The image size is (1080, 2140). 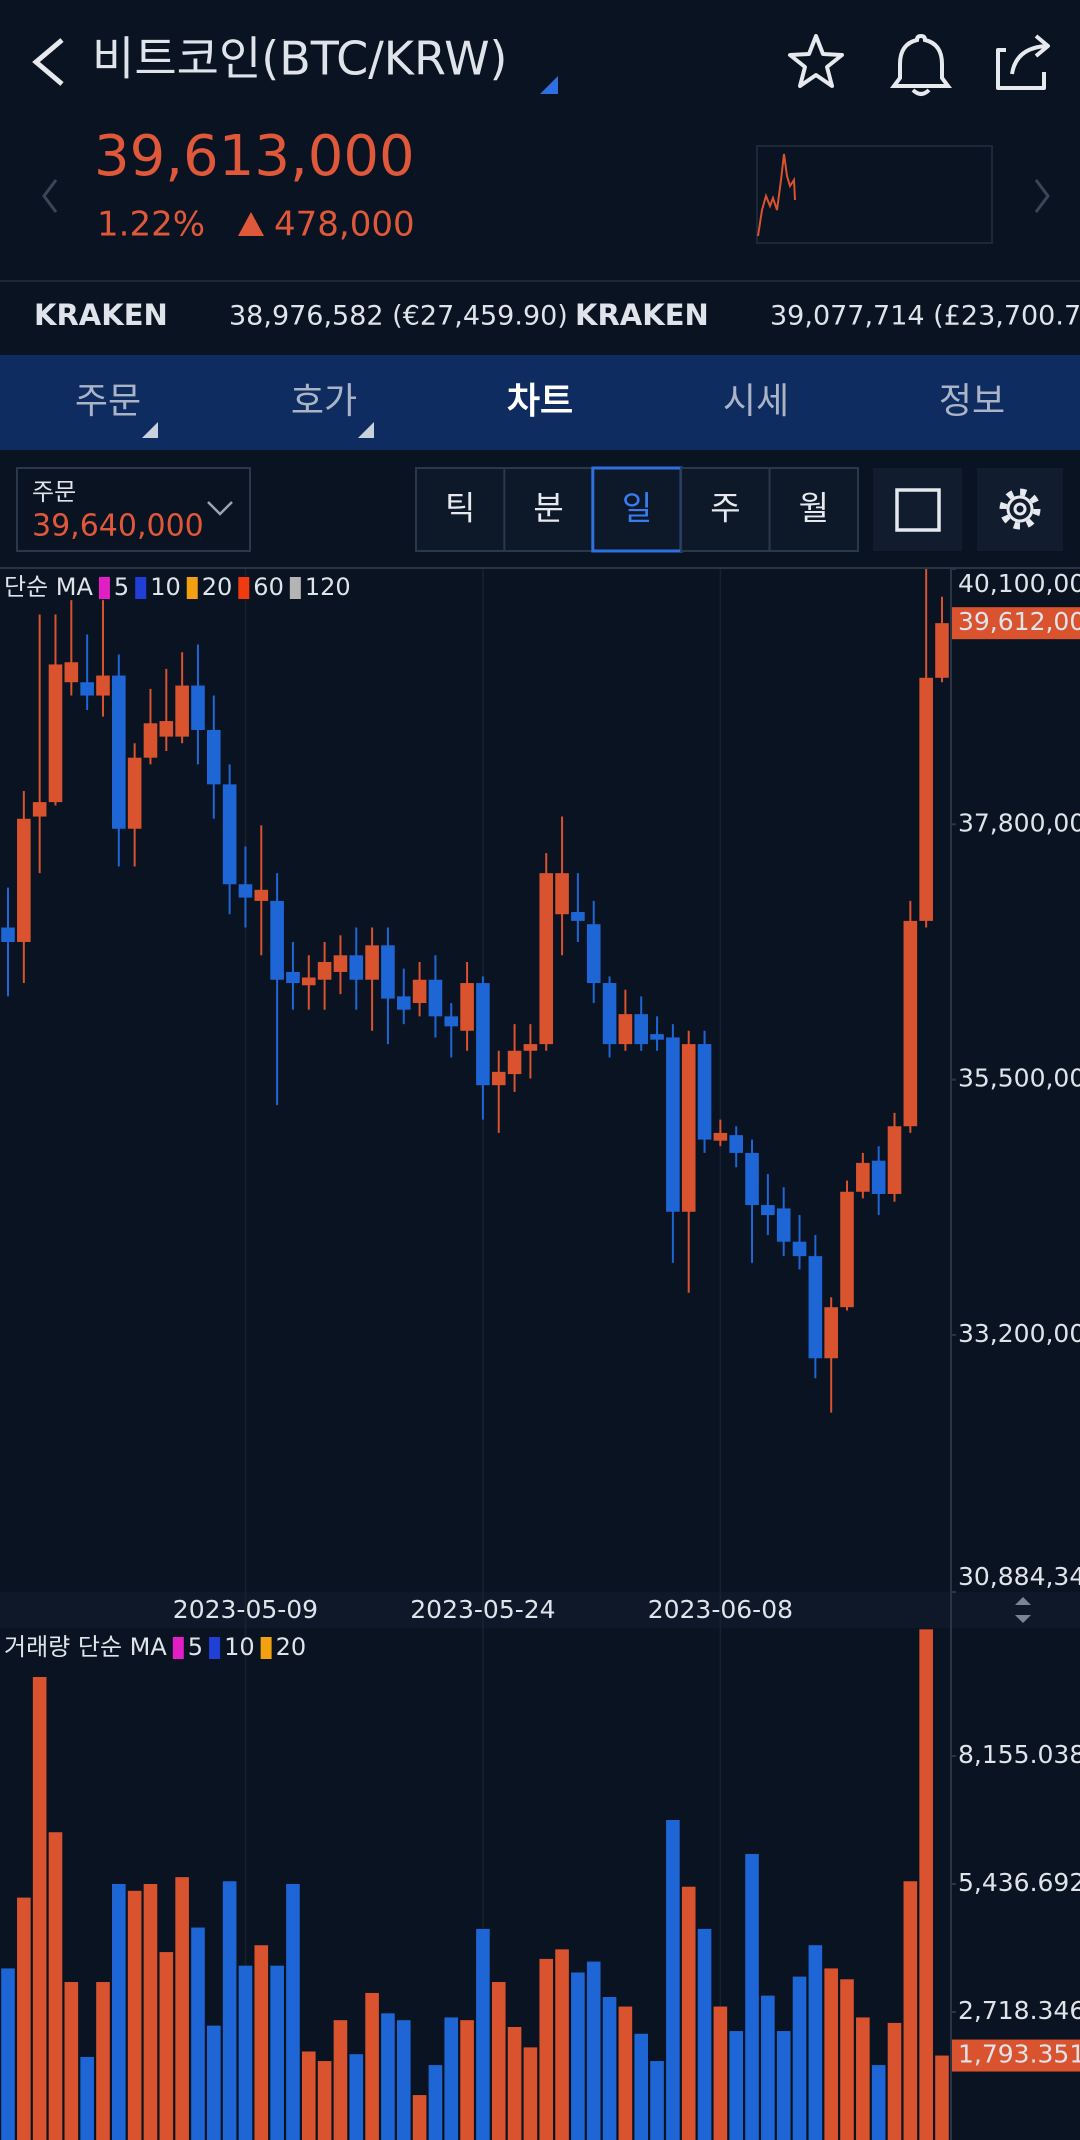 I want to click on layout-button, so click(x=917, y=509).